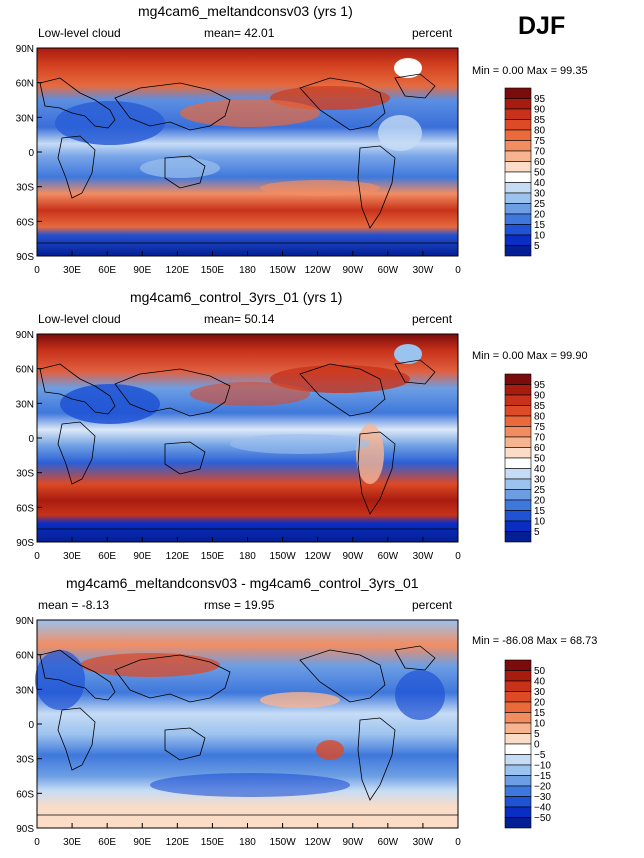  Describe the element at coordinates (540, 110) in the screenshot. I see `colorbar-label: 90` at that location.